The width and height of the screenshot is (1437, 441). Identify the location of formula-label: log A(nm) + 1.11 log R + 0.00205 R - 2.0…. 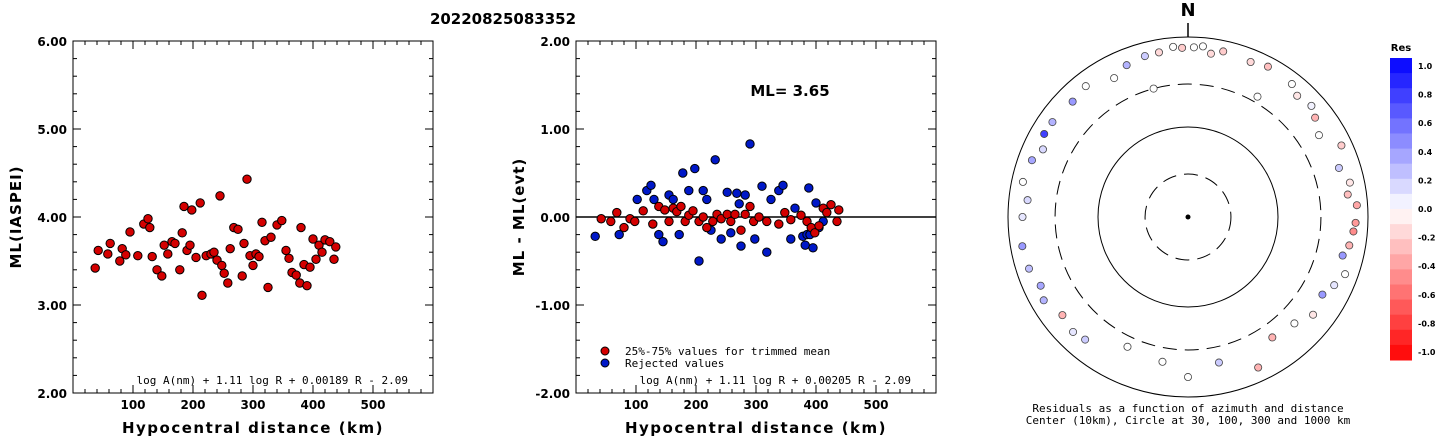
(775, 380).